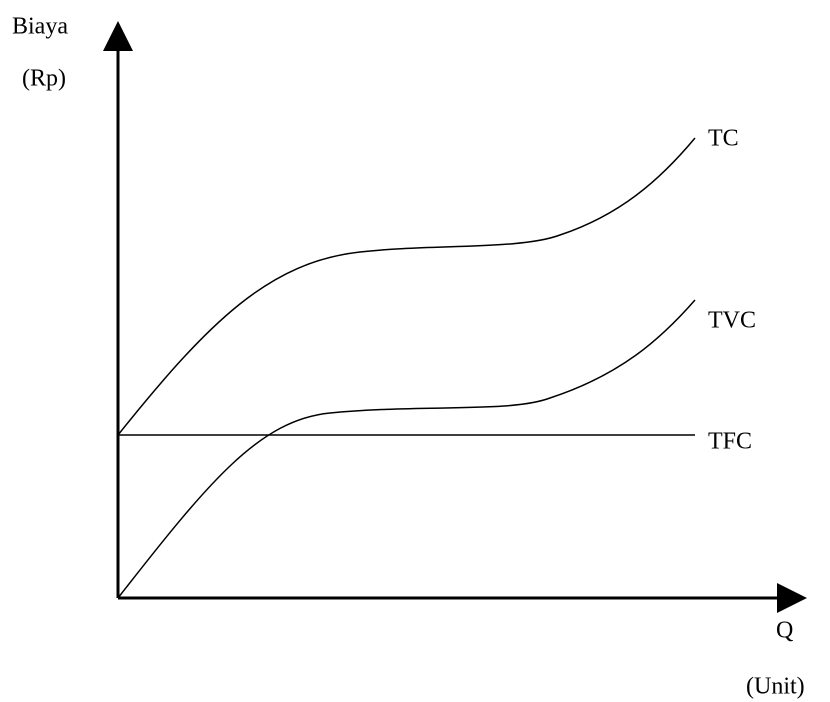 The height and width of the screenshot is (702, 830). What do you see at coordinates (40, 27) in the screenshot?
I see `y-axis-label: Biaya` at bounding box center [40, 27].